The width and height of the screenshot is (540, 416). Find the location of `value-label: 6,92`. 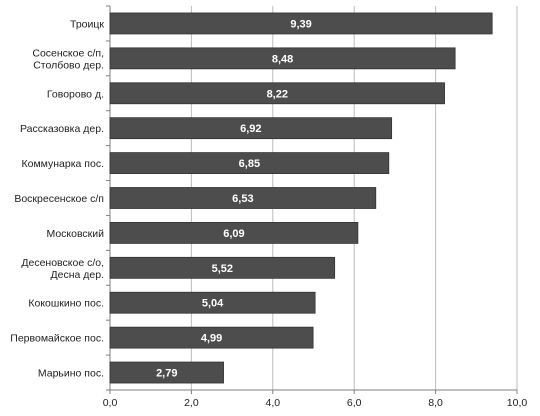

value-label: 6,92 is located at coordinates (250, 129).